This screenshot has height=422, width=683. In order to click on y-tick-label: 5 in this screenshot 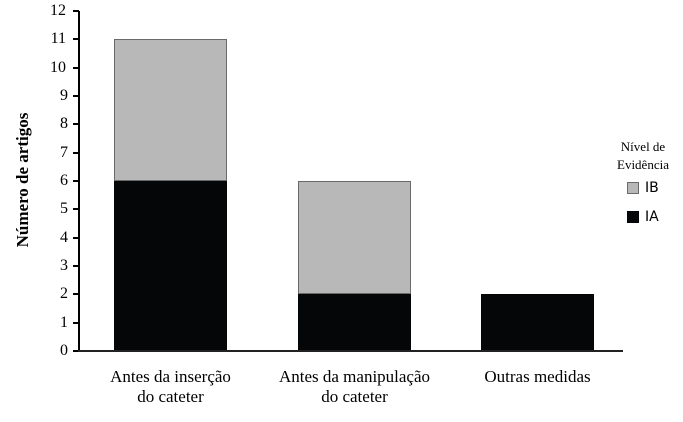, I will do `click(64, 209)`.